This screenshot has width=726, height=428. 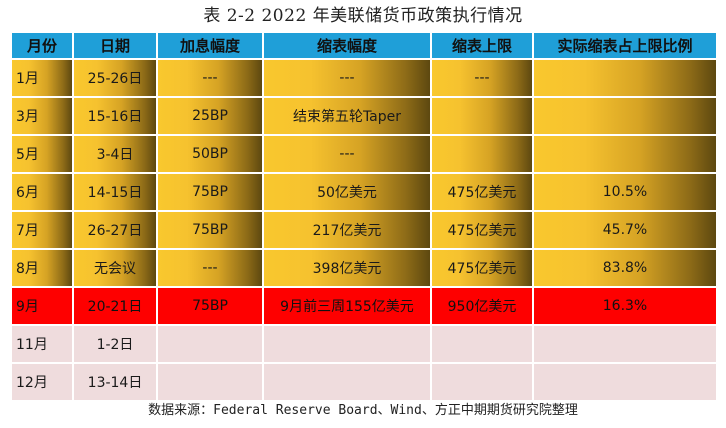 I want to click on table-row: 11月 1-2日, so click(x=364, y=344).